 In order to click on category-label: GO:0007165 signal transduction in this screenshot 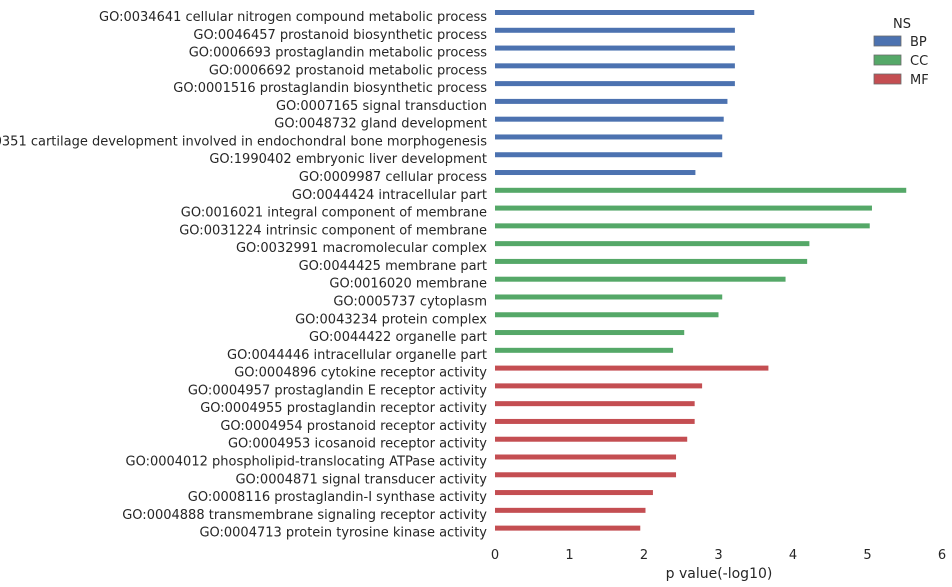, I will do `click(381, 106)`.